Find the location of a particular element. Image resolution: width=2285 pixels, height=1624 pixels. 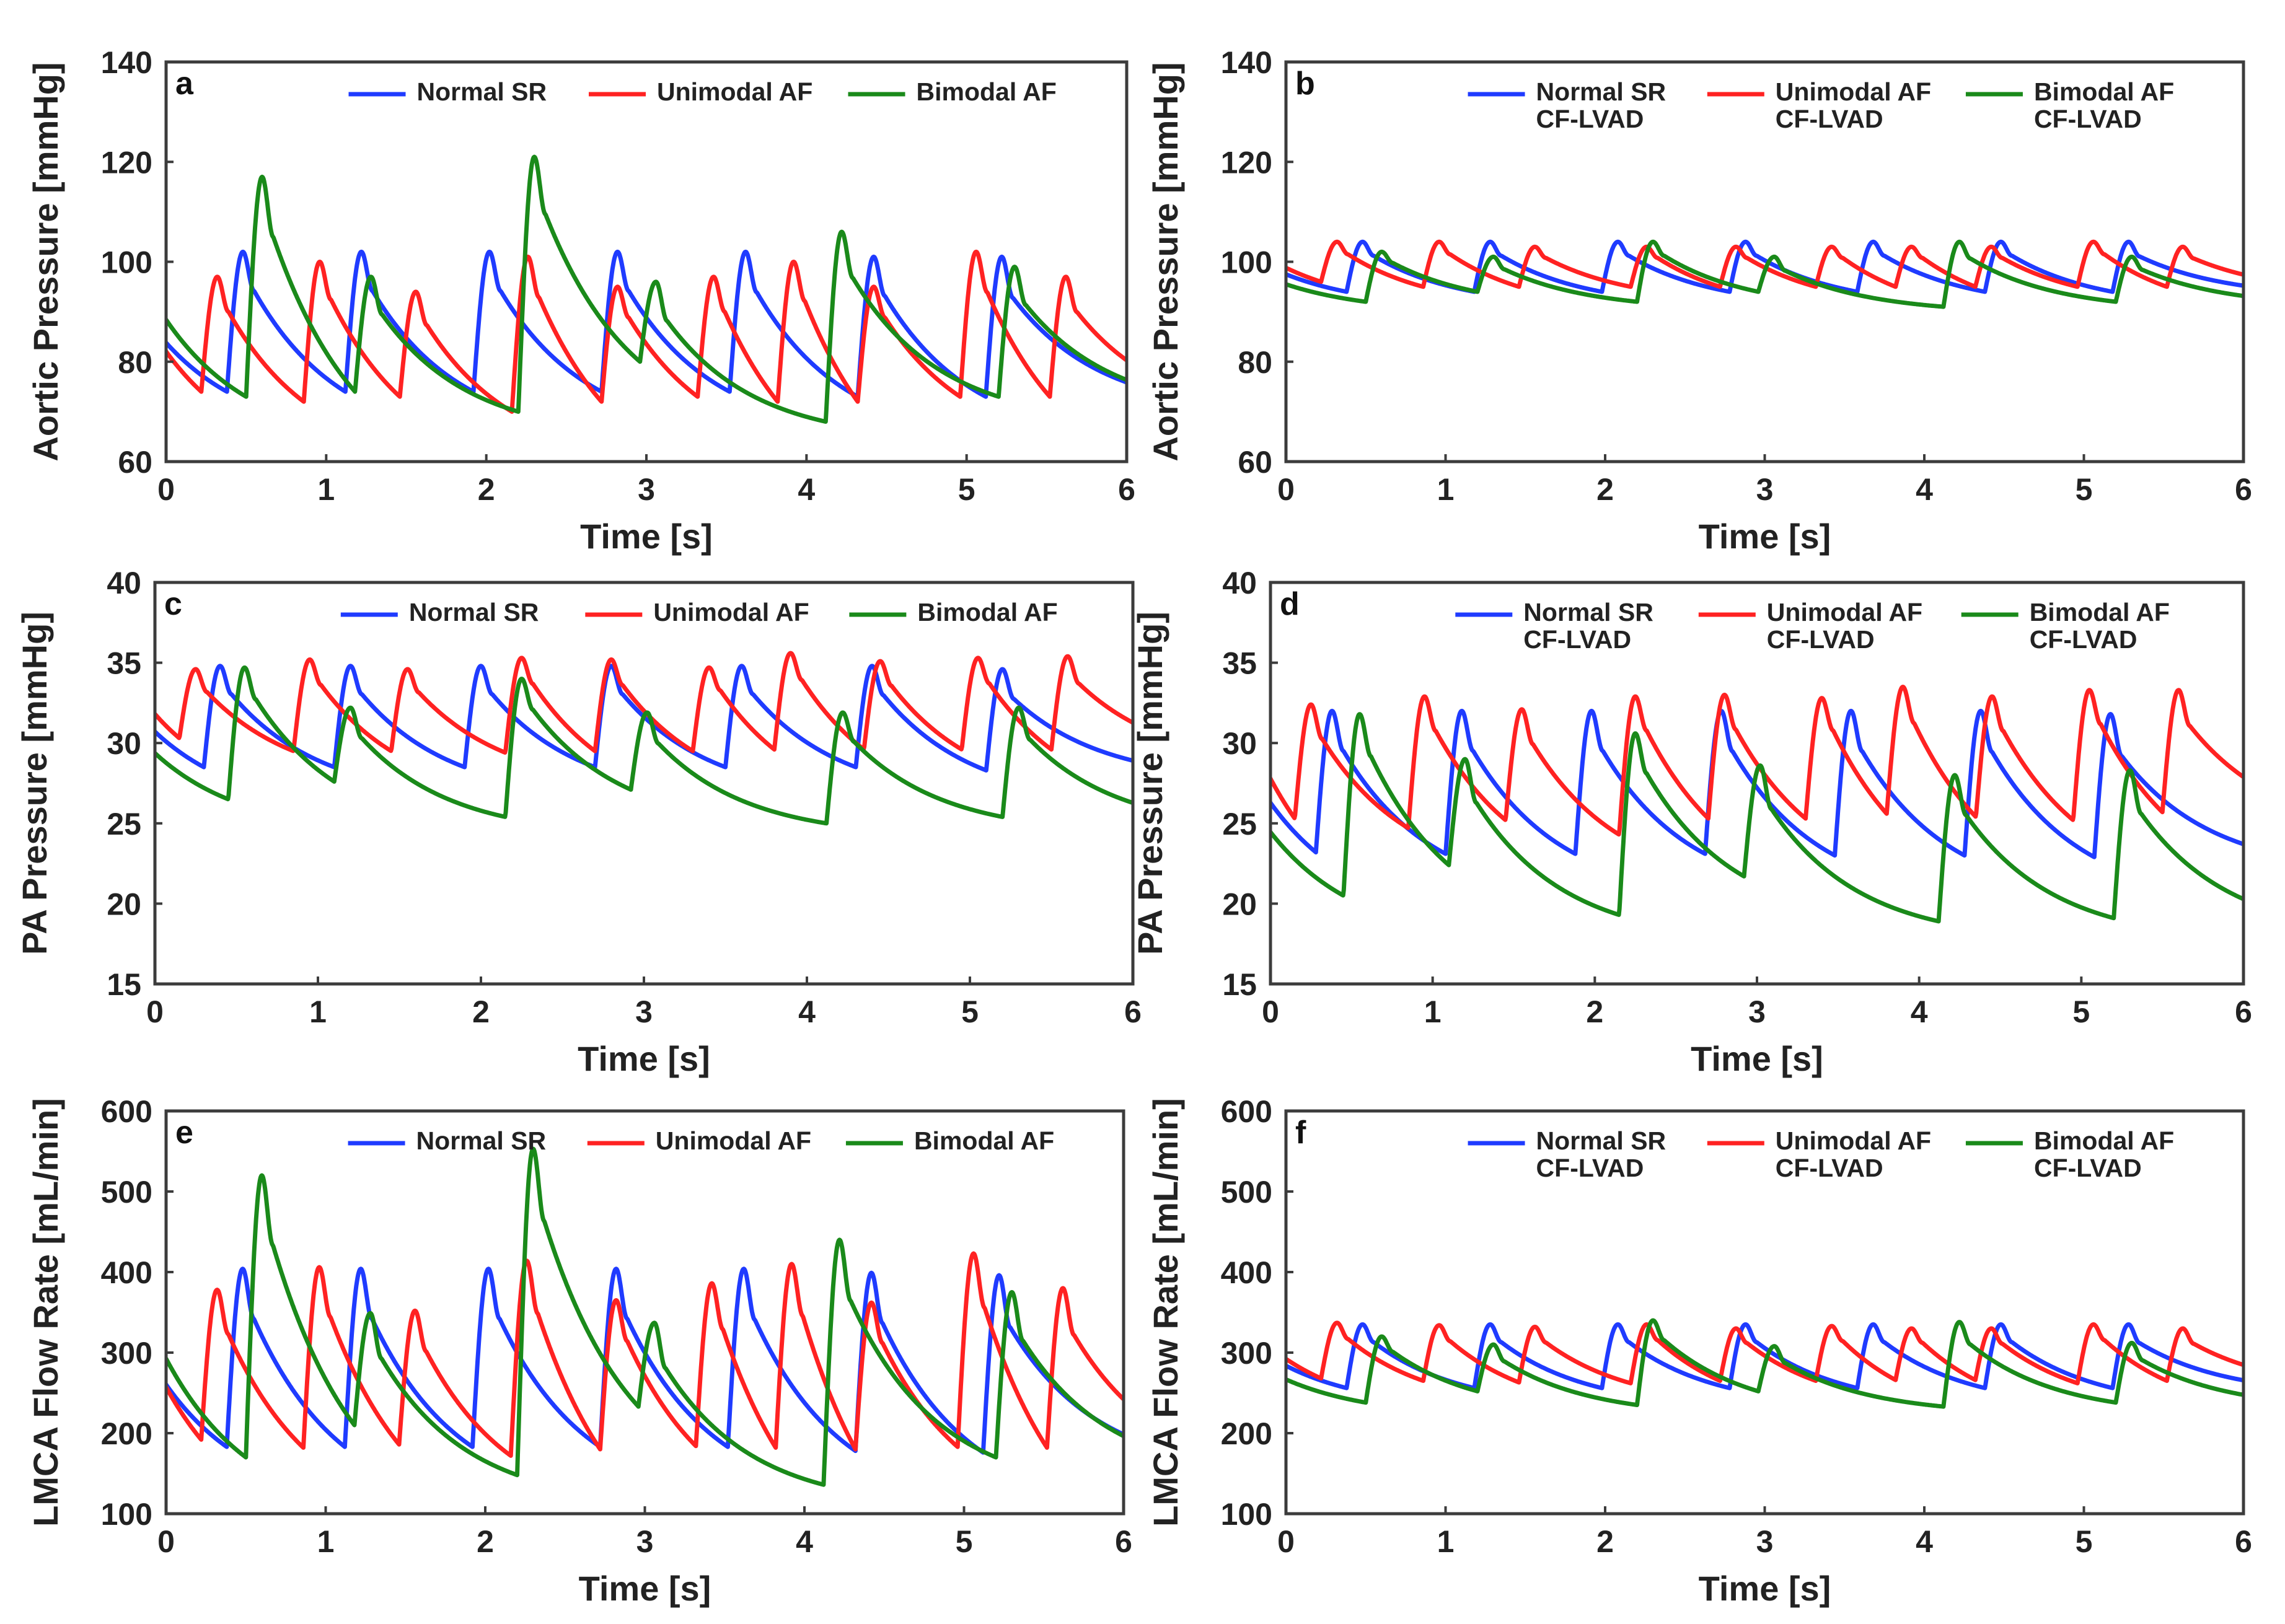

y-tick-label: 35 is located at coordinates (1239, 663).